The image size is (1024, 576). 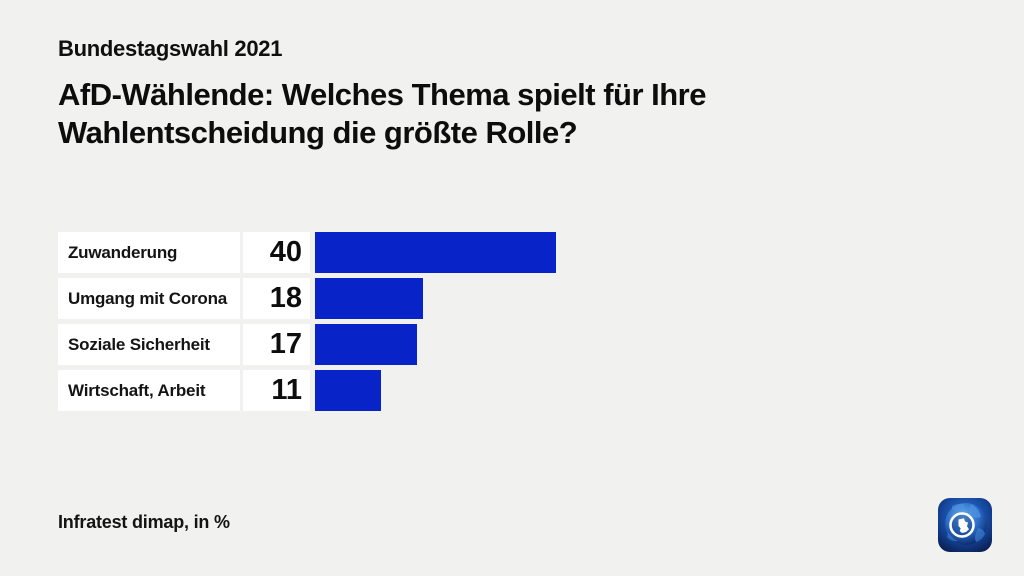 I want to click on category-label: Zuwanderung, so click(x=149, y=252).